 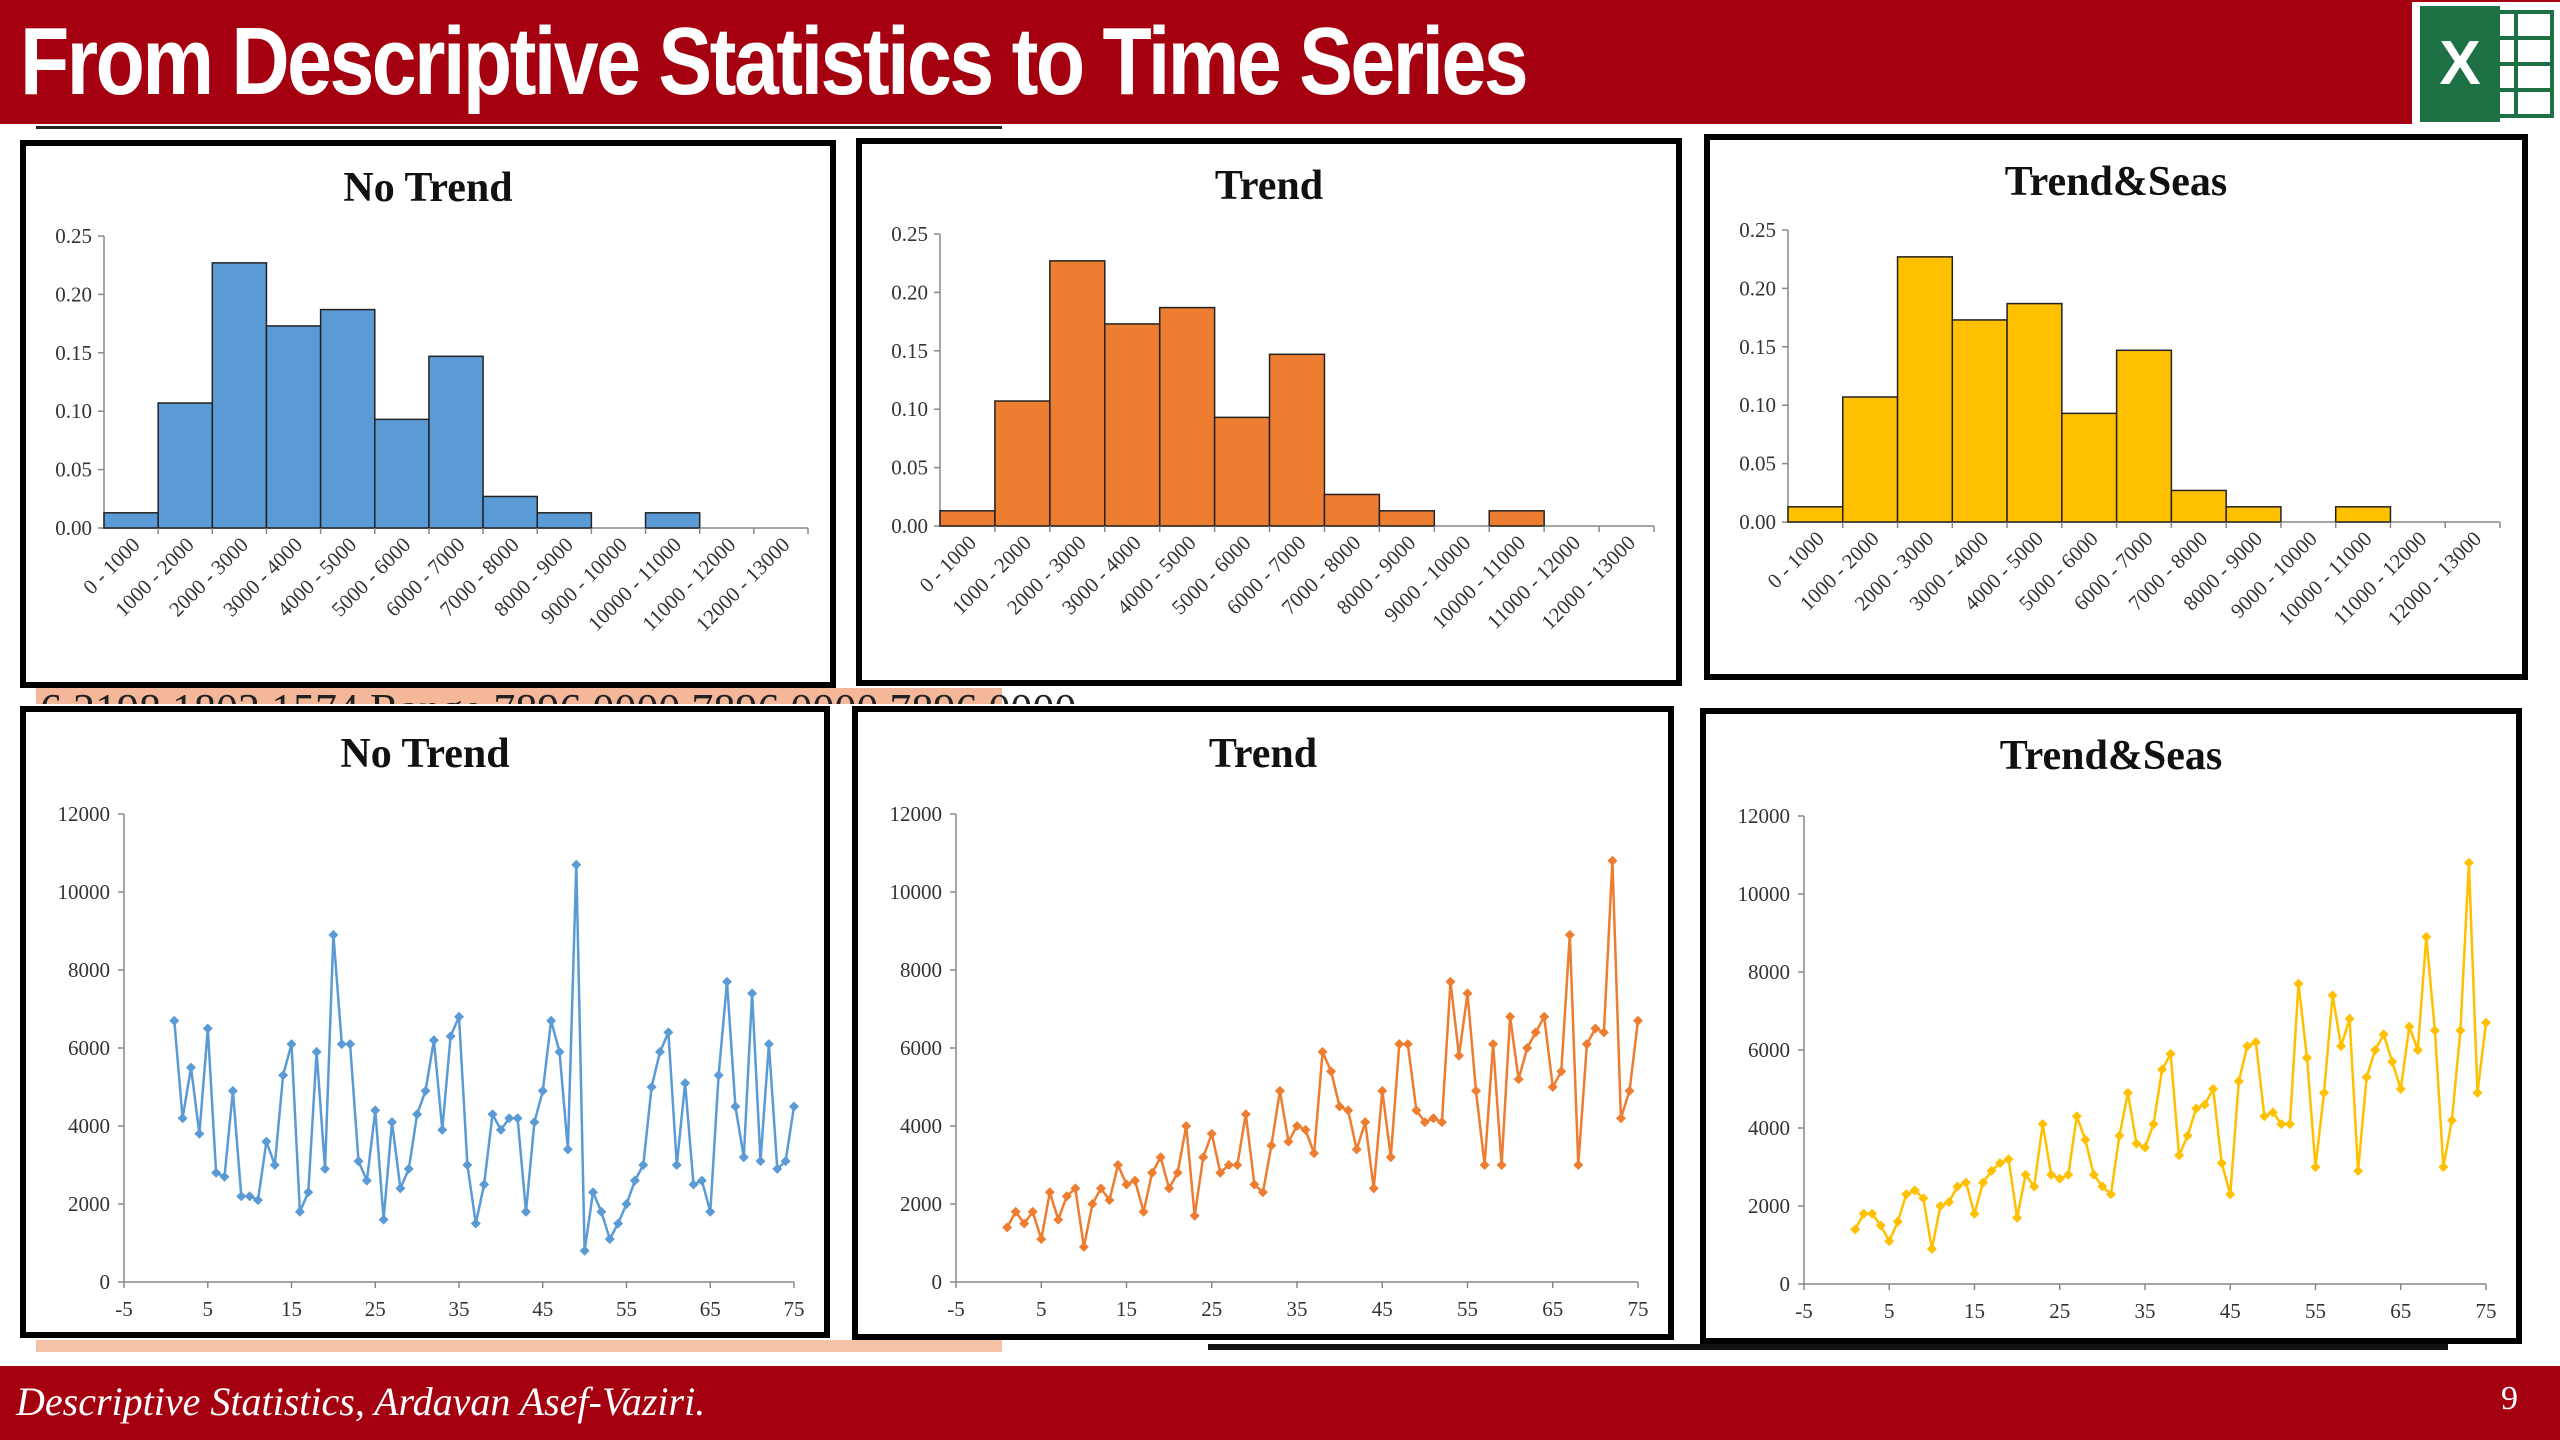 What do you see at coordinates (2459, 63) in the screenshot?
I see `excel-logo-letter: X` at bounding box center [2459, 63].